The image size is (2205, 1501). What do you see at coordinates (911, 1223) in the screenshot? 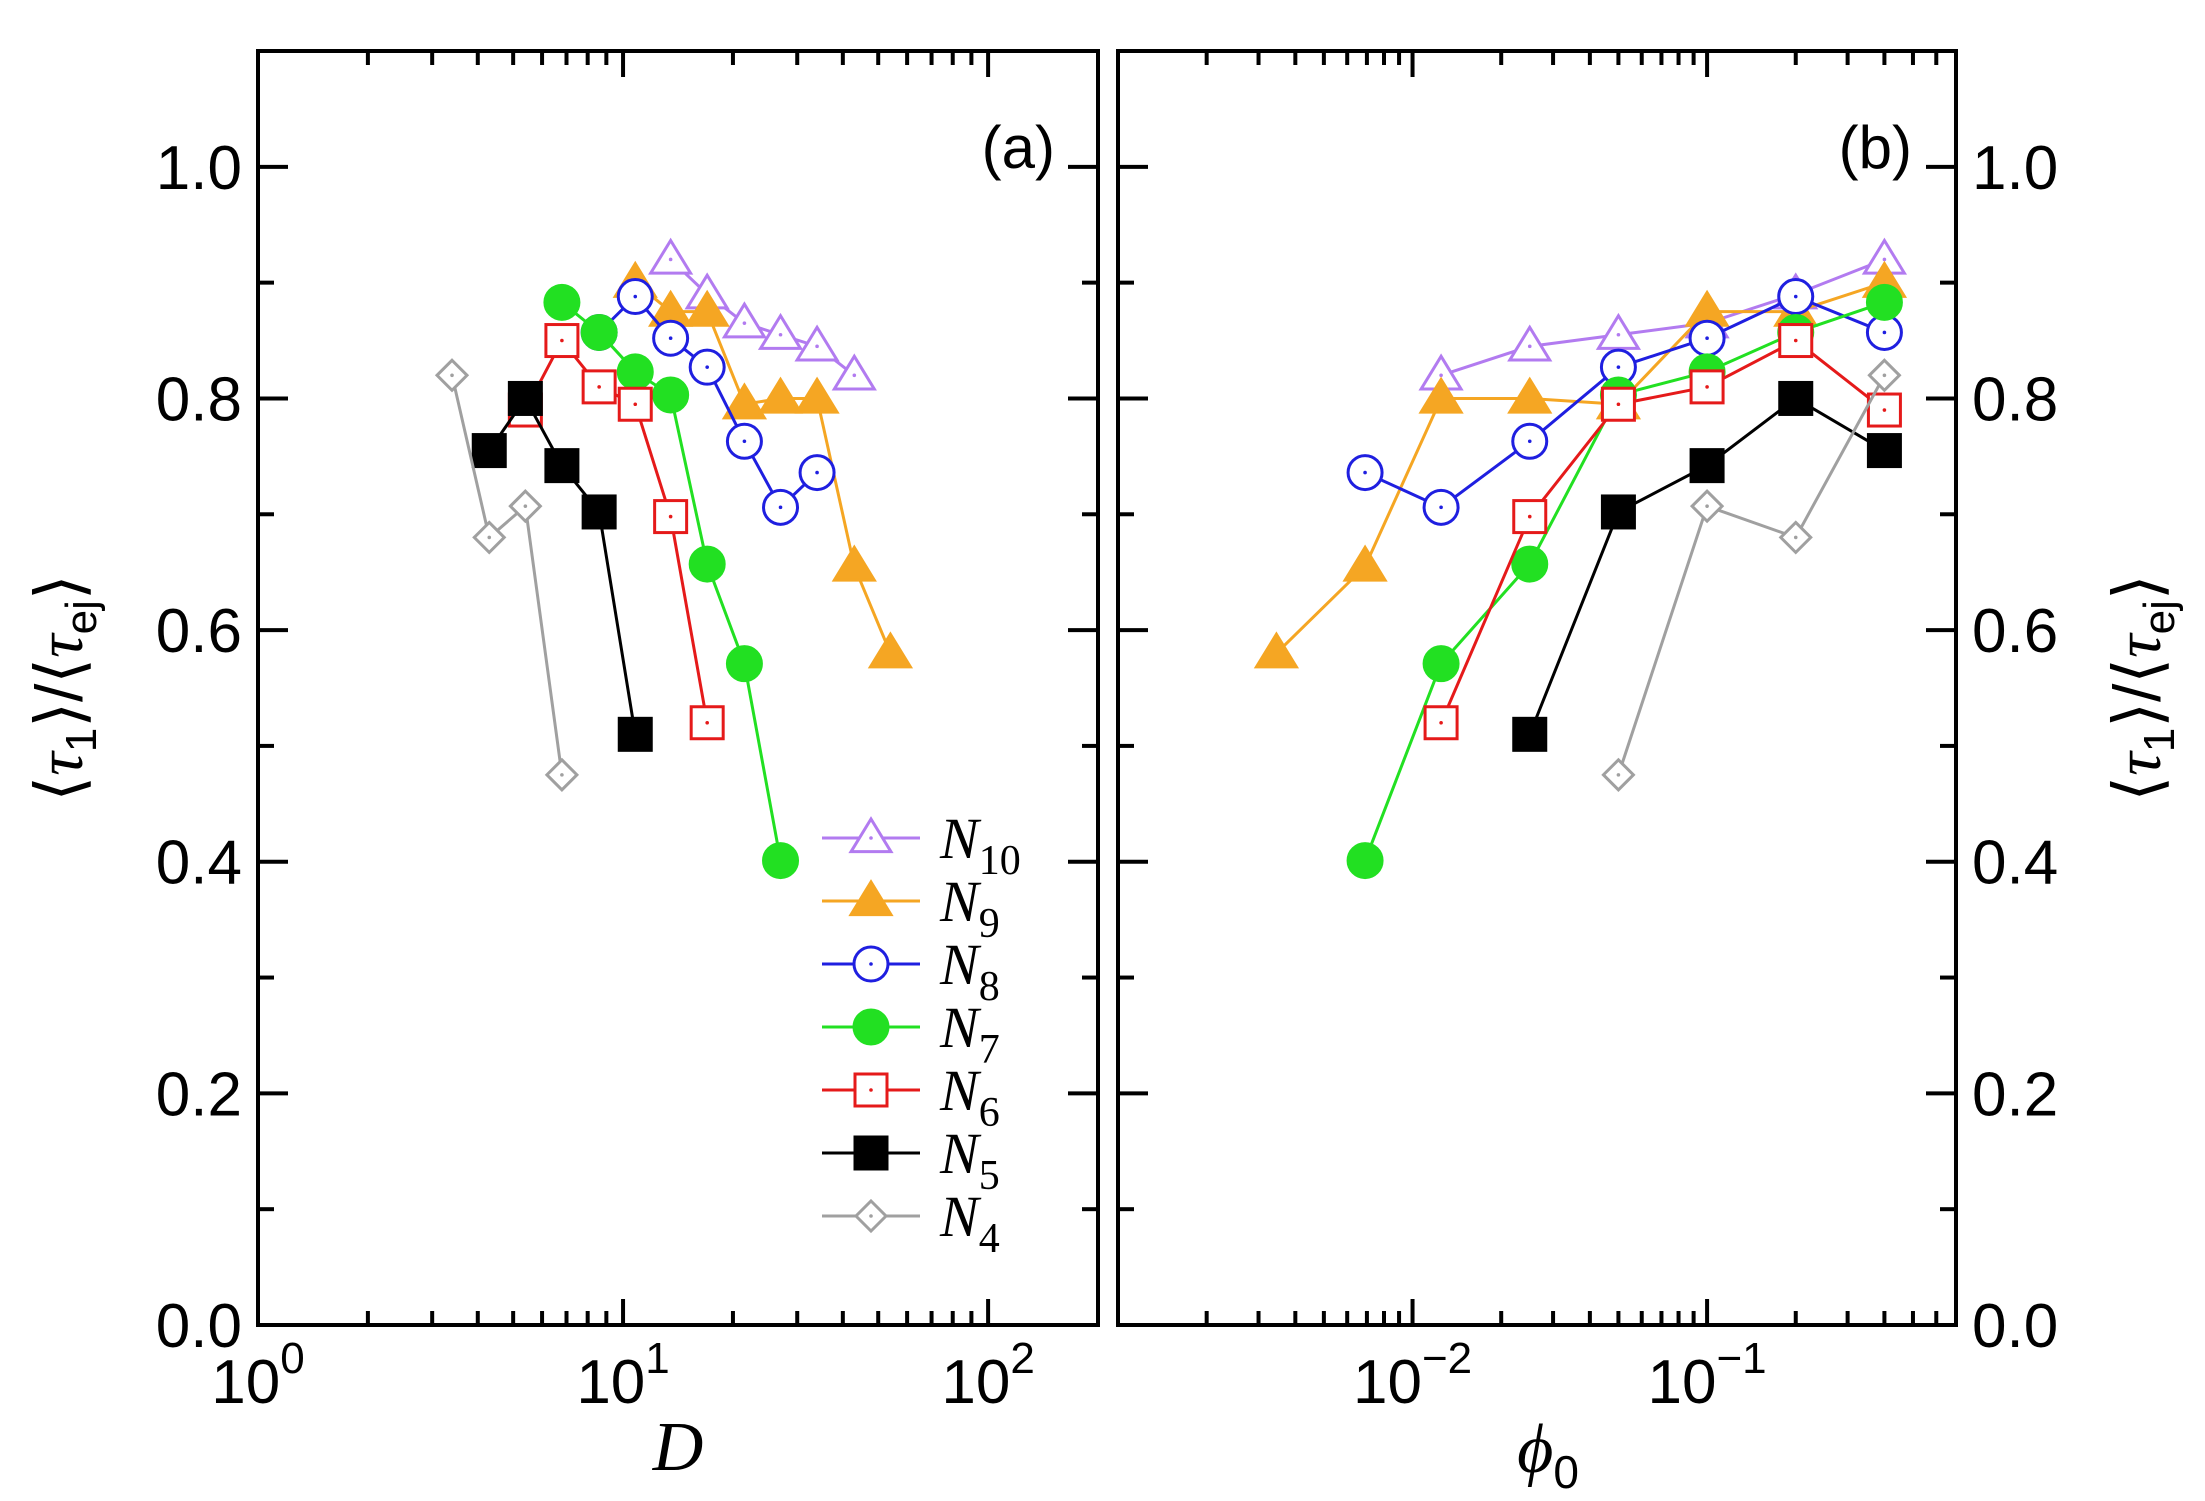
I see `legend-item: N4` at bounding box center [911, 1223].